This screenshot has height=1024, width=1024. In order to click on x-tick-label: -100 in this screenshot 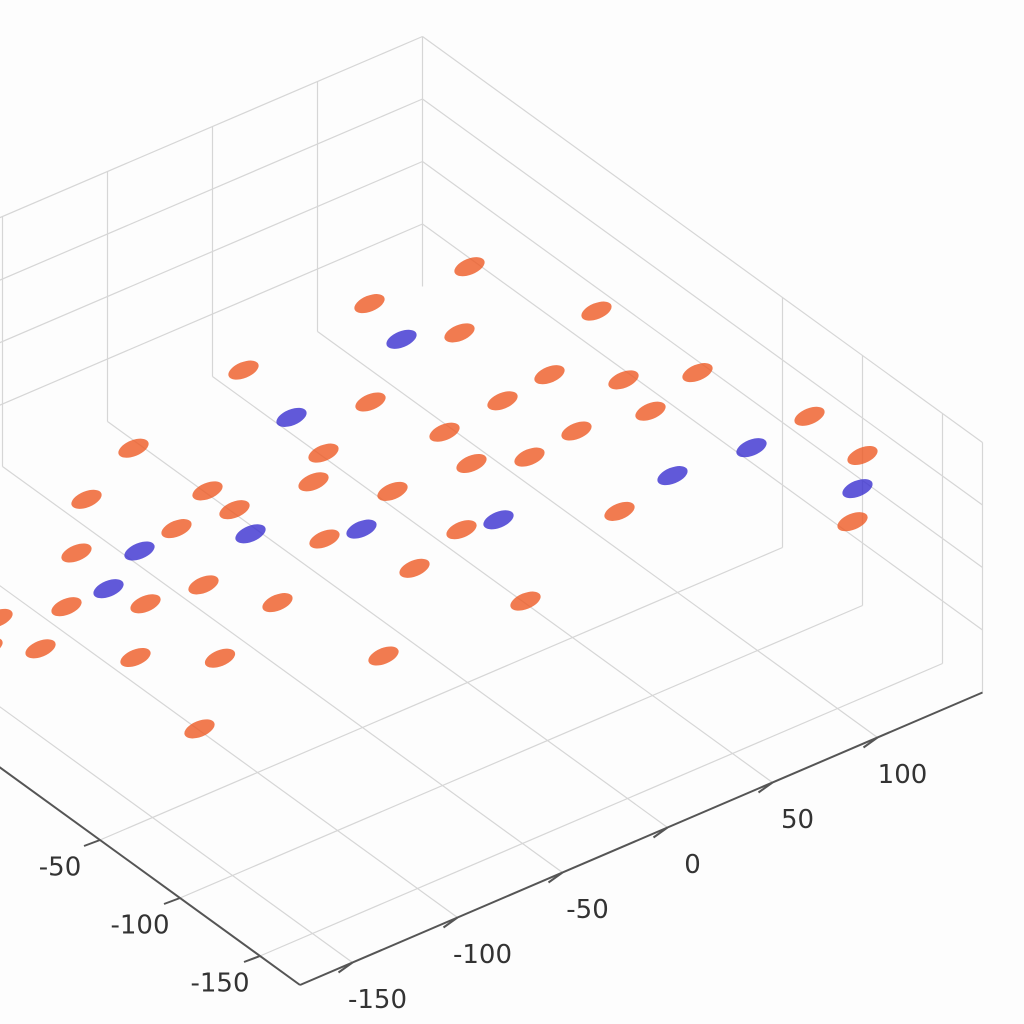, I will do `click(482, 955)`.